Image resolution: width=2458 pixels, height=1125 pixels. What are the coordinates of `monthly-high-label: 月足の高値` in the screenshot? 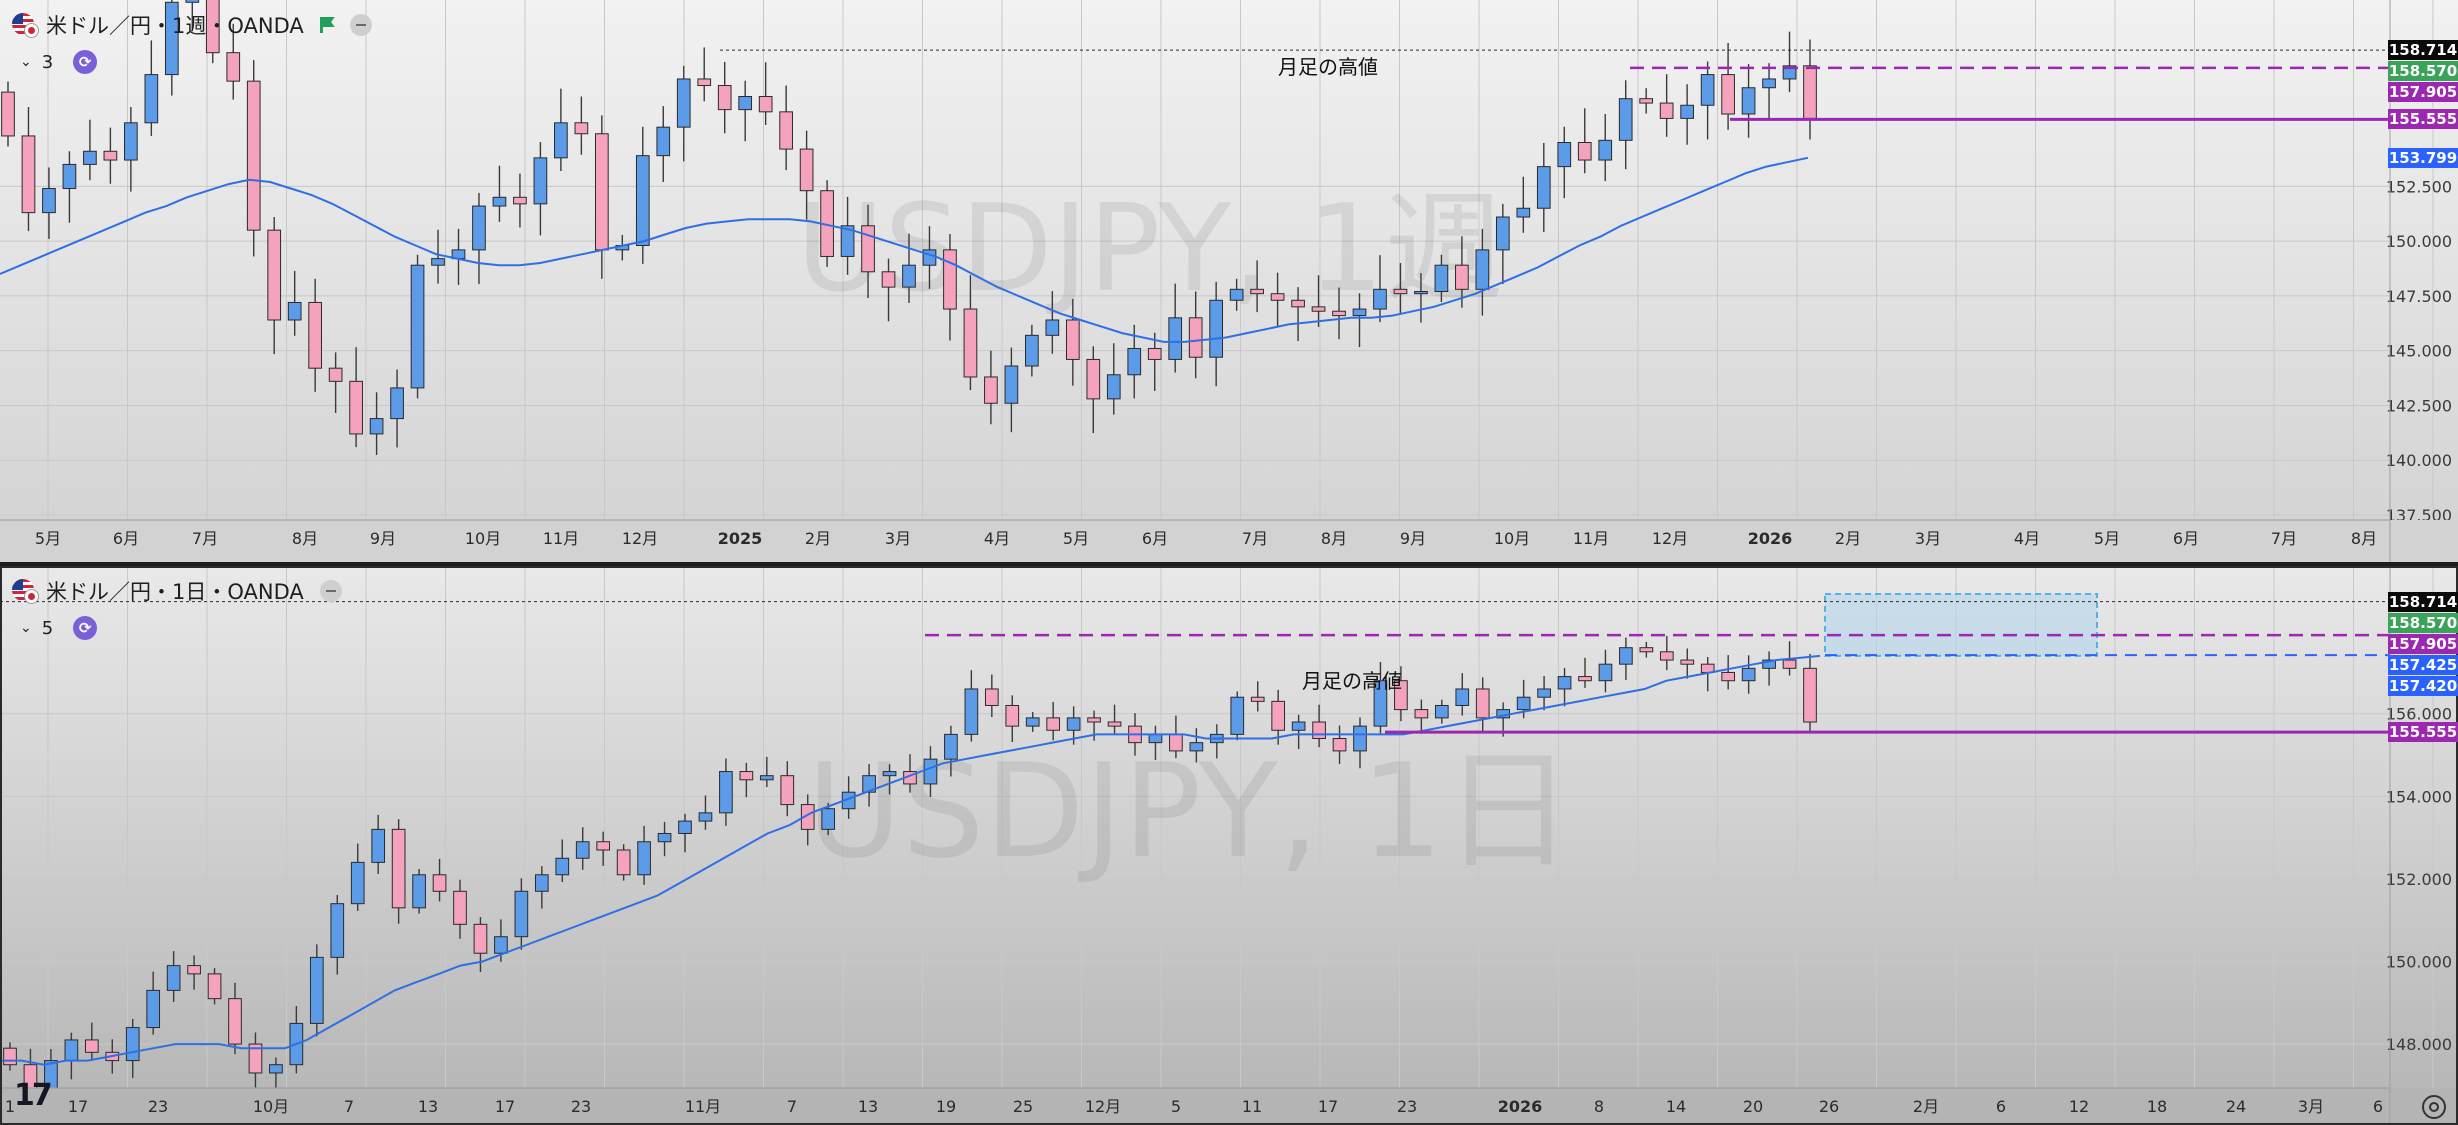 It's located at (1352, 681).